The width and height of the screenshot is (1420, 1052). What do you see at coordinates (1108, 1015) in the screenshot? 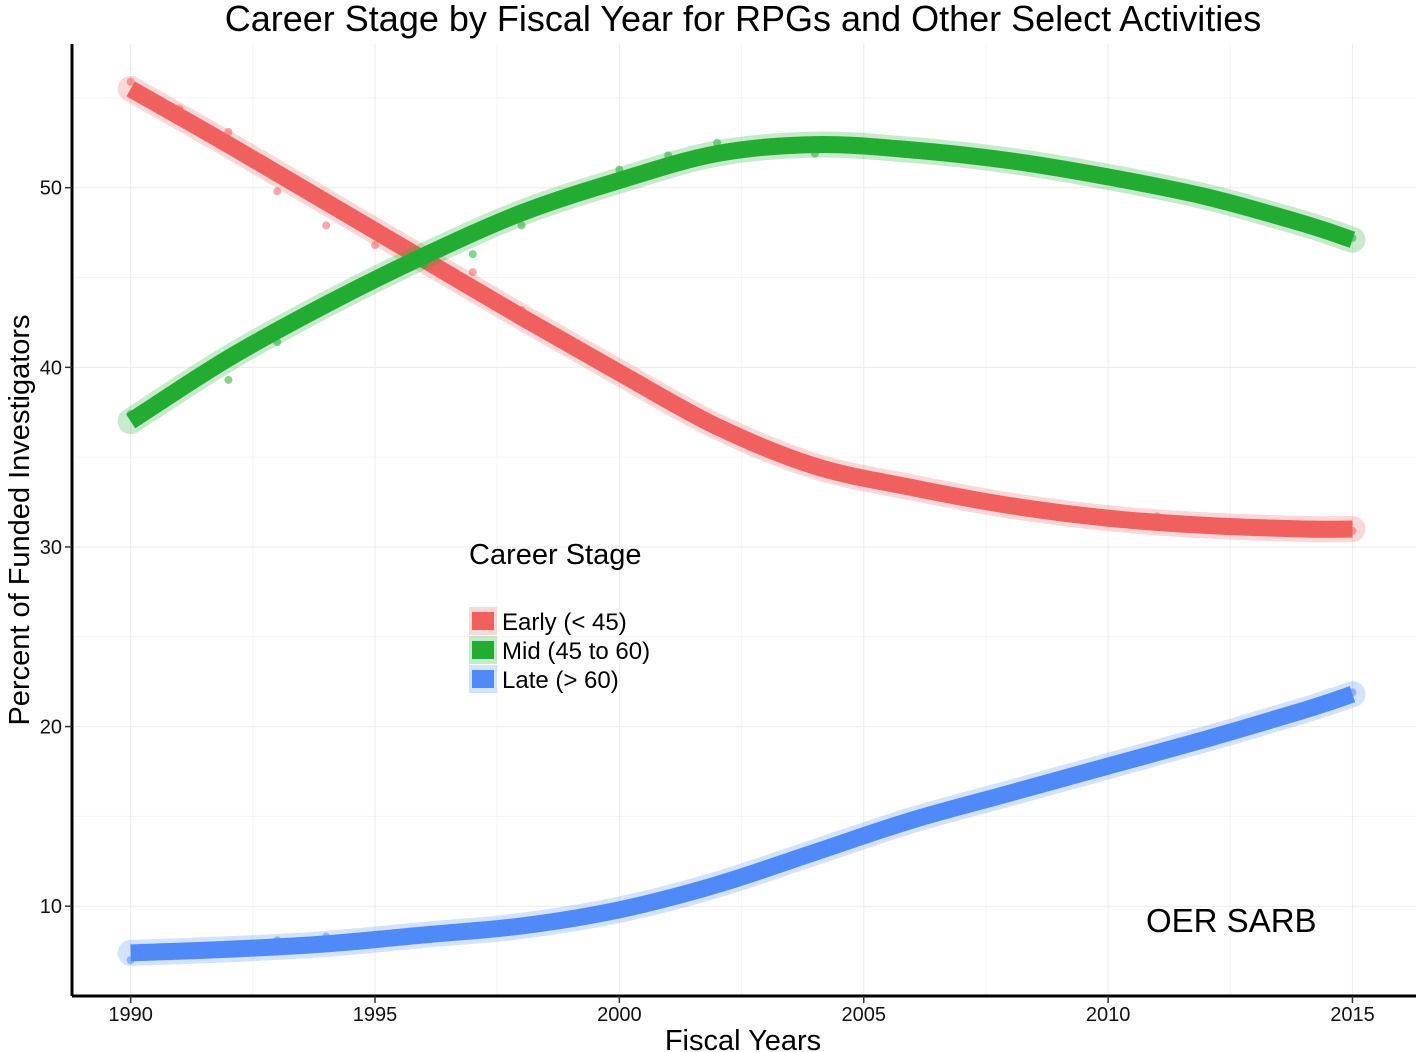
I see `x-tick-label: 2010` at bounding box center [1108, 1015].